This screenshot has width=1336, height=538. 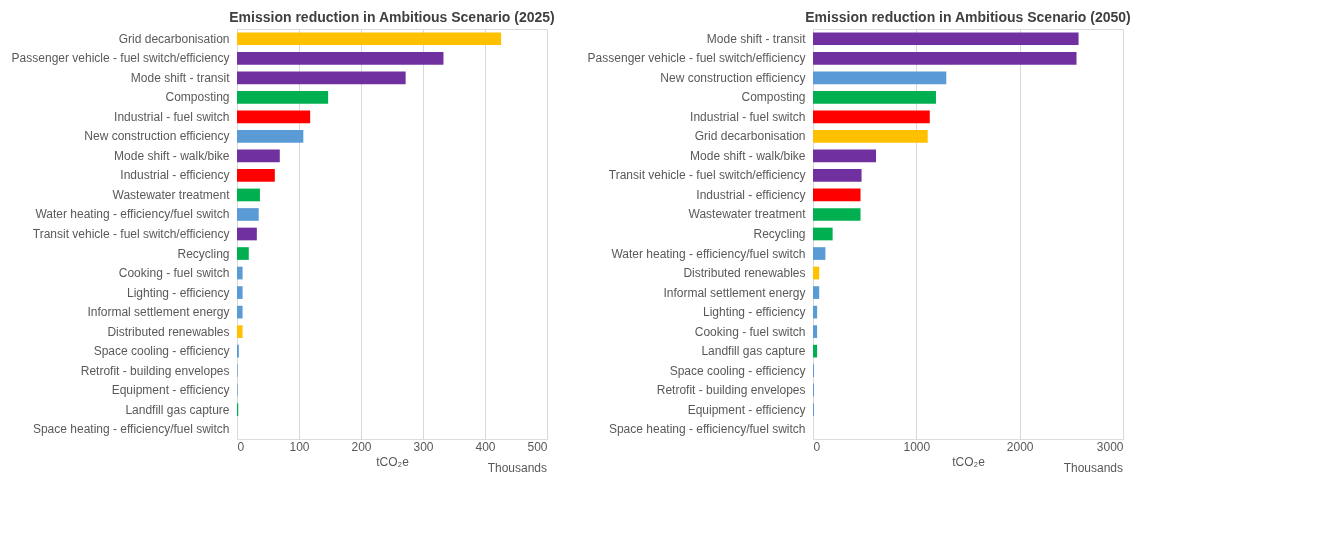 What do you see at coordinates (392, 17) in the screenshot?
I see `chart-title: Emission reduction in Ambitious Scenario (2025)` at bounding box center [392, 17].